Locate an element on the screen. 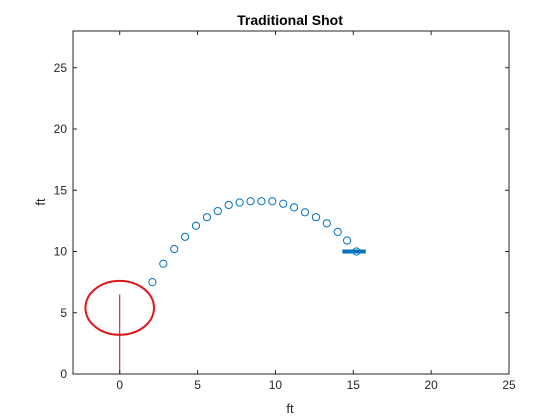 This screenshot has height=420, width=560. y-tick-label: 25 is located at coordinates (61, 68).